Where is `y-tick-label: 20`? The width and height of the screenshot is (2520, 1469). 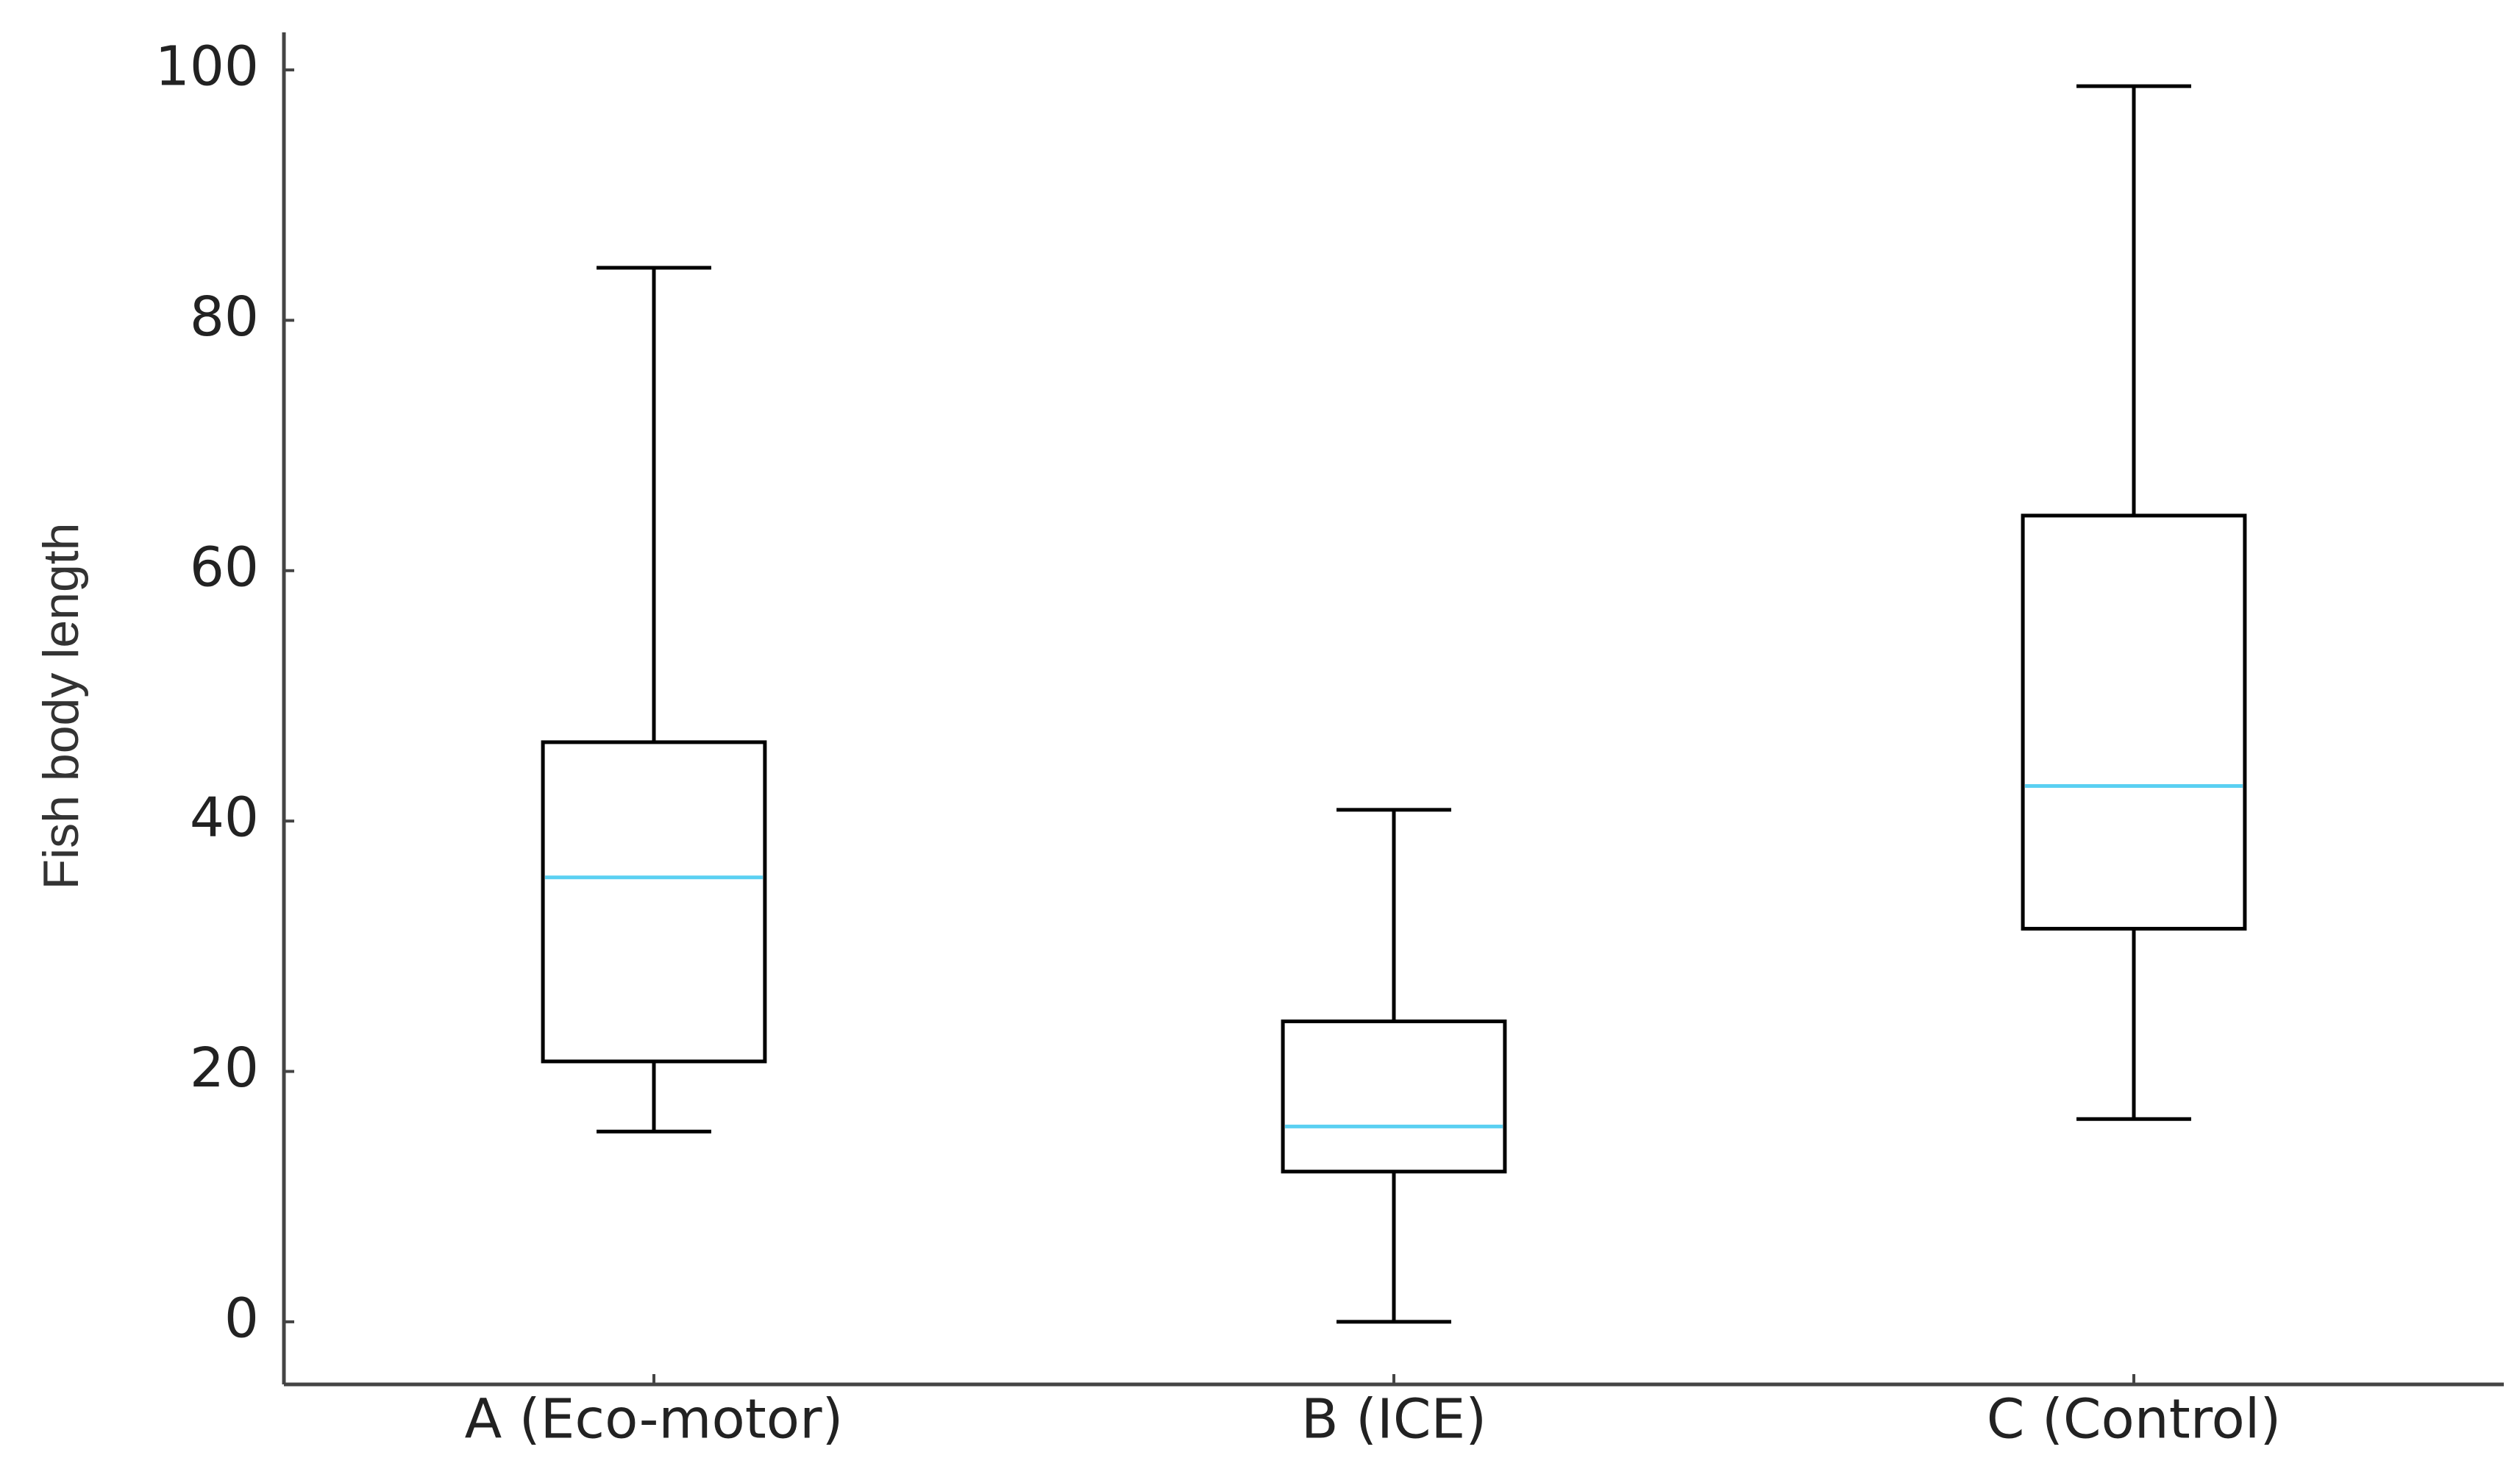 y-tick-label: 20 is located at coordinates (225, 1068).